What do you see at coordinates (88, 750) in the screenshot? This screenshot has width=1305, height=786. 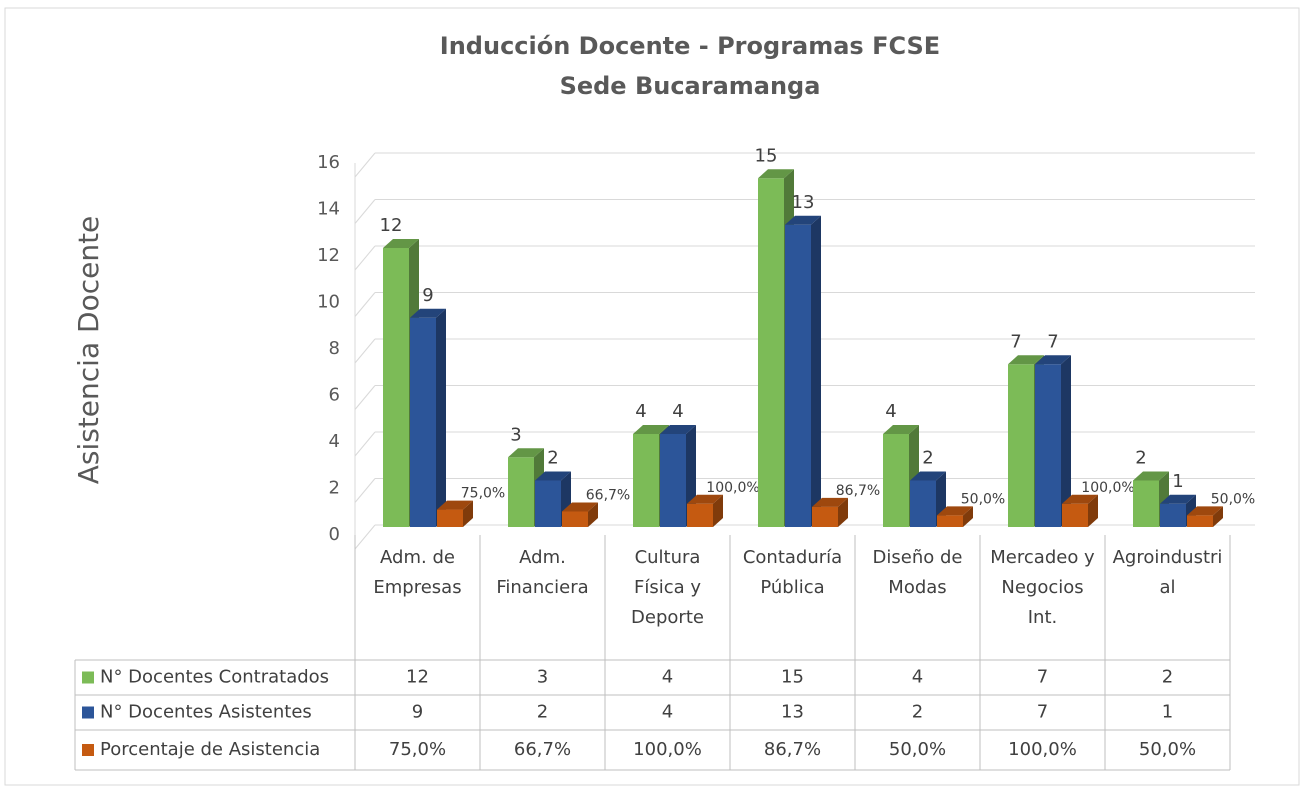 I see `legend-swatch` at bounding box center [88, 750].